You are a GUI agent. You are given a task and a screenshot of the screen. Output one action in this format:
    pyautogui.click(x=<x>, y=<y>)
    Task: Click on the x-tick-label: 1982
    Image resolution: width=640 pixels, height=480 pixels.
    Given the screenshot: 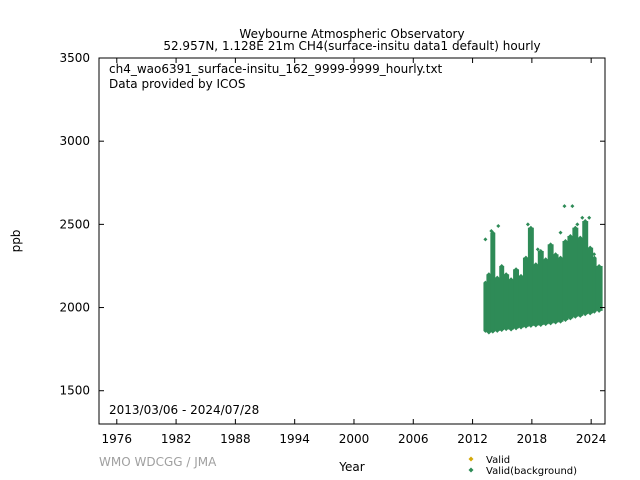 What is the action you would take?
    pyautogui.click(x=176, y=439)
    